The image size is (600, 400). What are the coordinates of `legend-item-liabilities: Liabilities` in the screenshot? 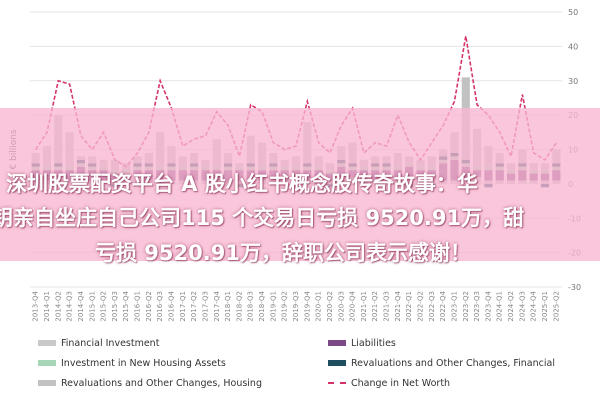 It's located at (362, 343).